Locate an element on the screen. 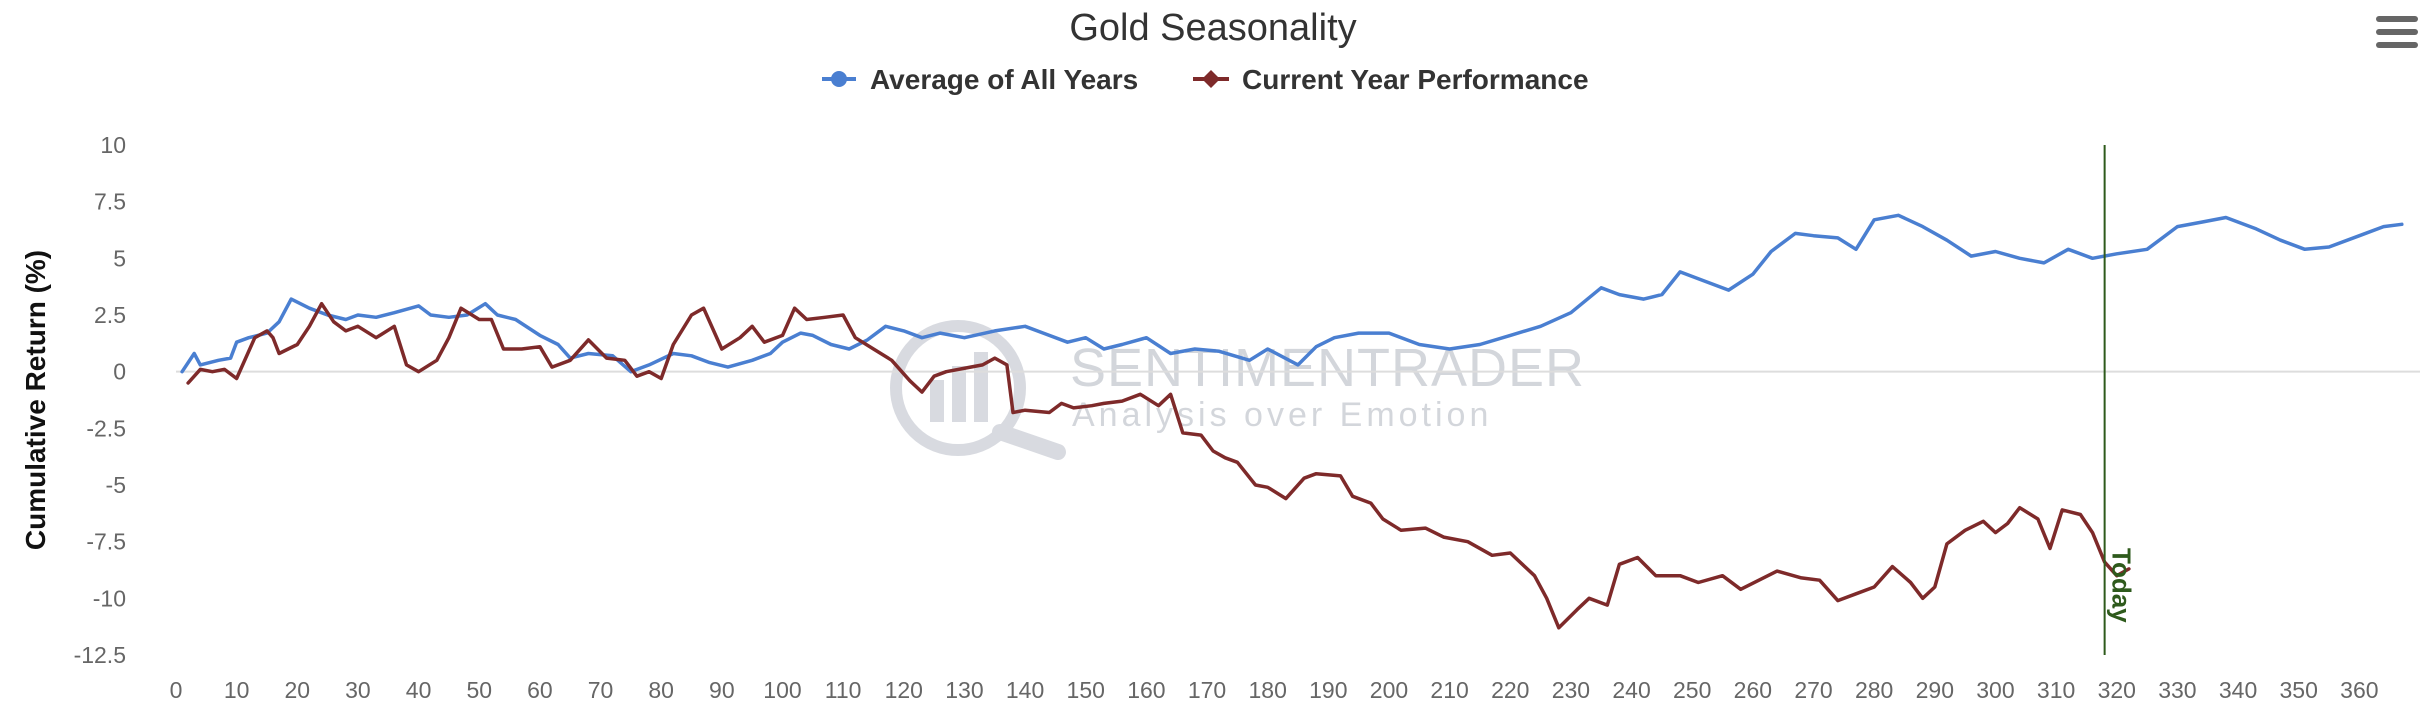 The height and width of the screenshot is (714, 2422). y-tick-label: 0 is located at coordinates (119, 372).